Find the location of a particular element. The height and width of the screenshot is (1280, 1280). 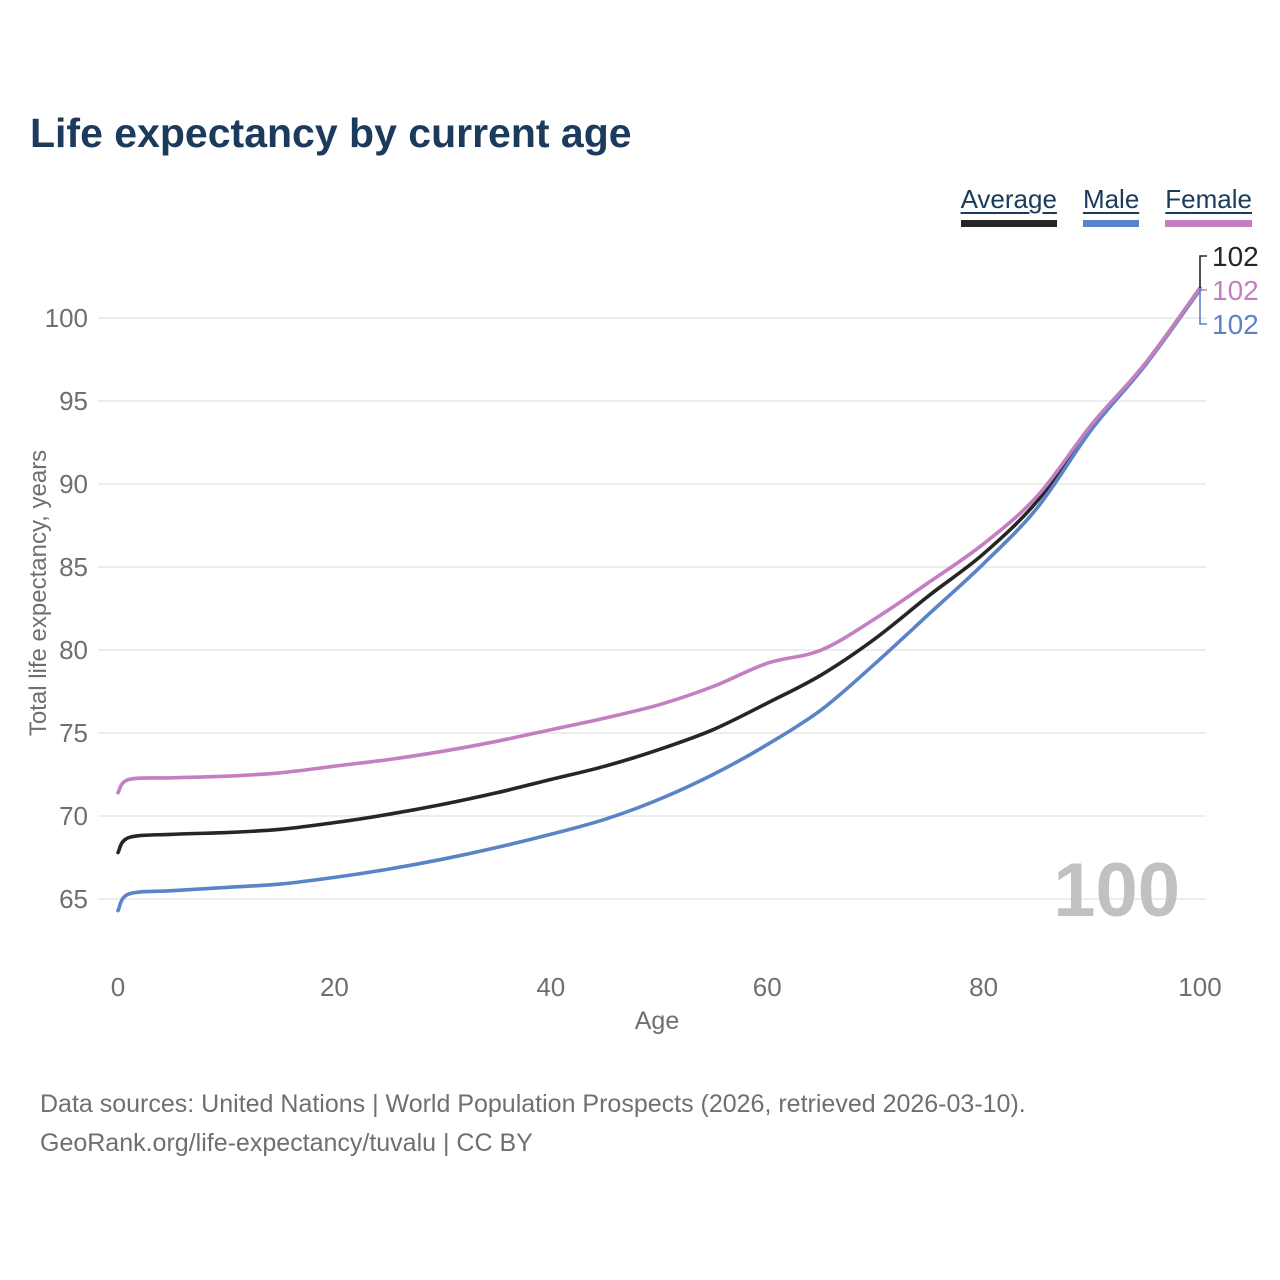

legend-label-female: Female is located at coordinates (1208, 199).